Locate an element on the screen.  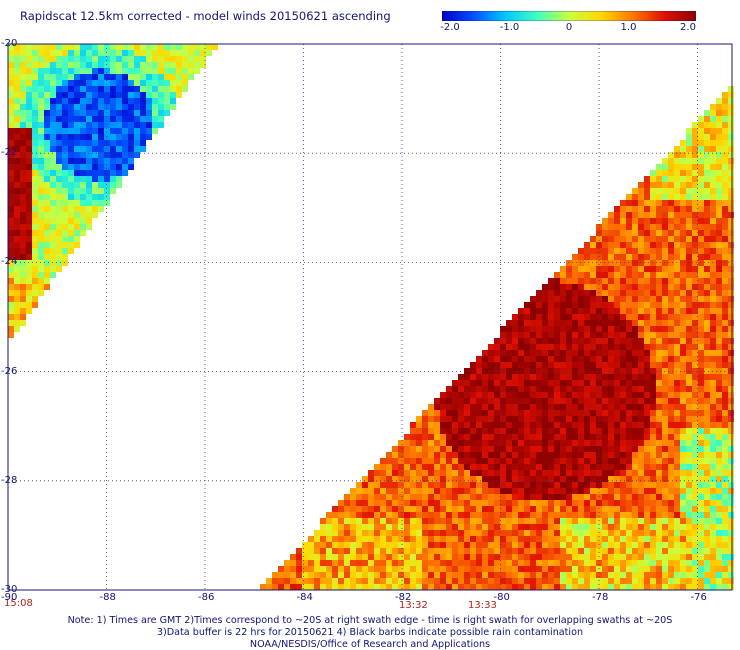
longitude-tick-label: -82 is located at coordinates (403, 597).